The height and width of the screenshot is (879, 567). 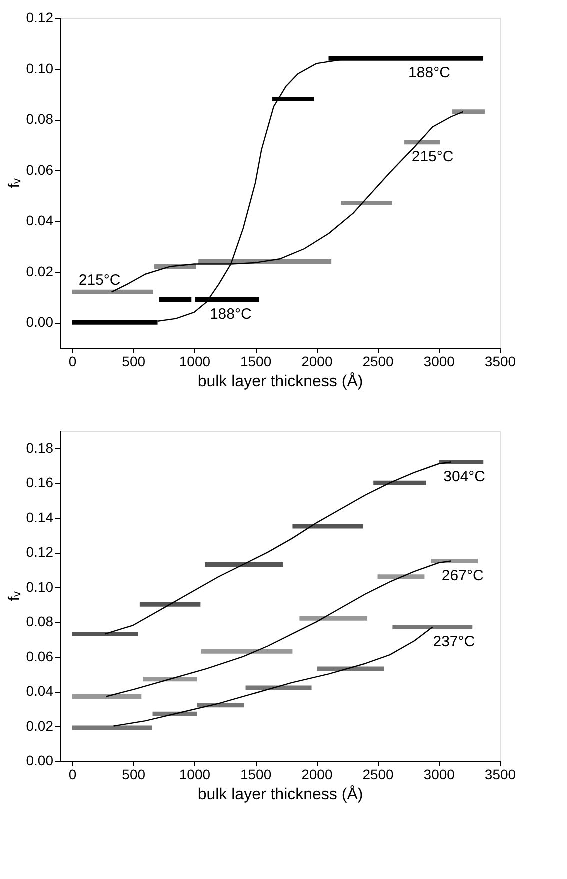 I want to click on annotation: 267°C, so click(x=463, y=575).